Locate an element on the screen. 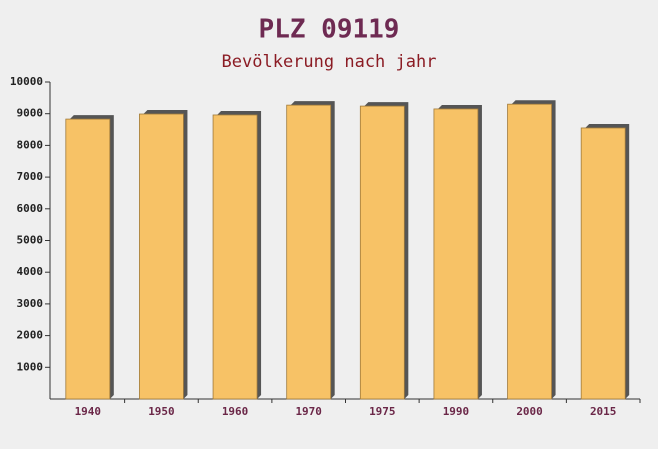  x-tick-label: 2015 is located at coordinates (603, 411).